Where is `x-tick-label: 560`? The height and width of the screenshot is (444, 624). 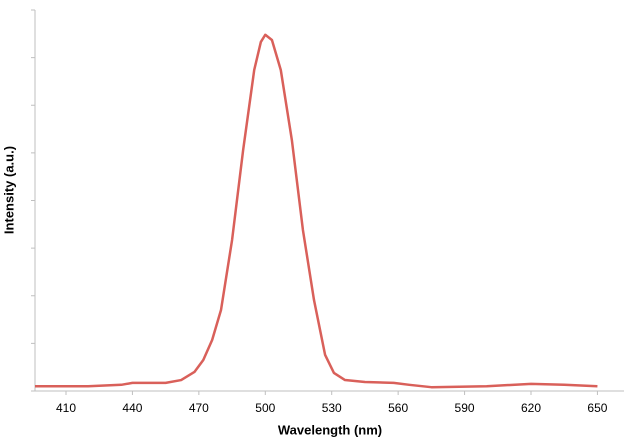 x-tick-label: 560 is located at coordinates (398, 408).